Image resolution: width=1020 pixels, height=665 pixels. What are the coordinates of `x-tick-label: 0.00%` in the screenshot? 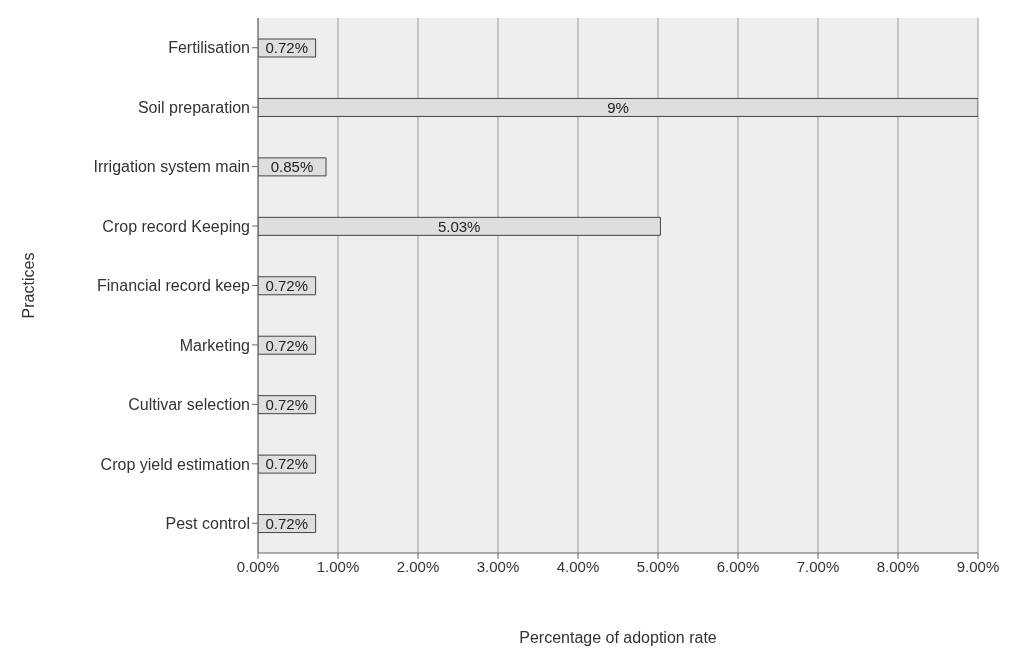 It's located at (258, 566).